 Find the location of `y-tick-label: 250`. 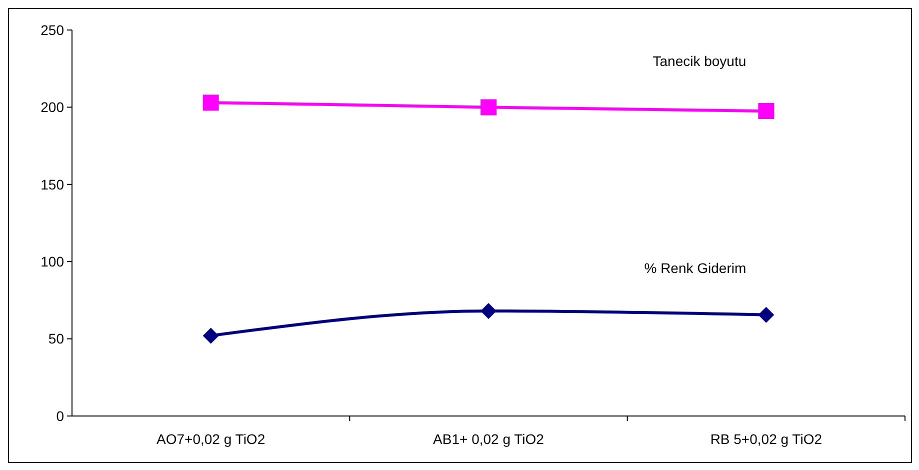

y-tick-label: 250 is located at coordinates (52, 30).